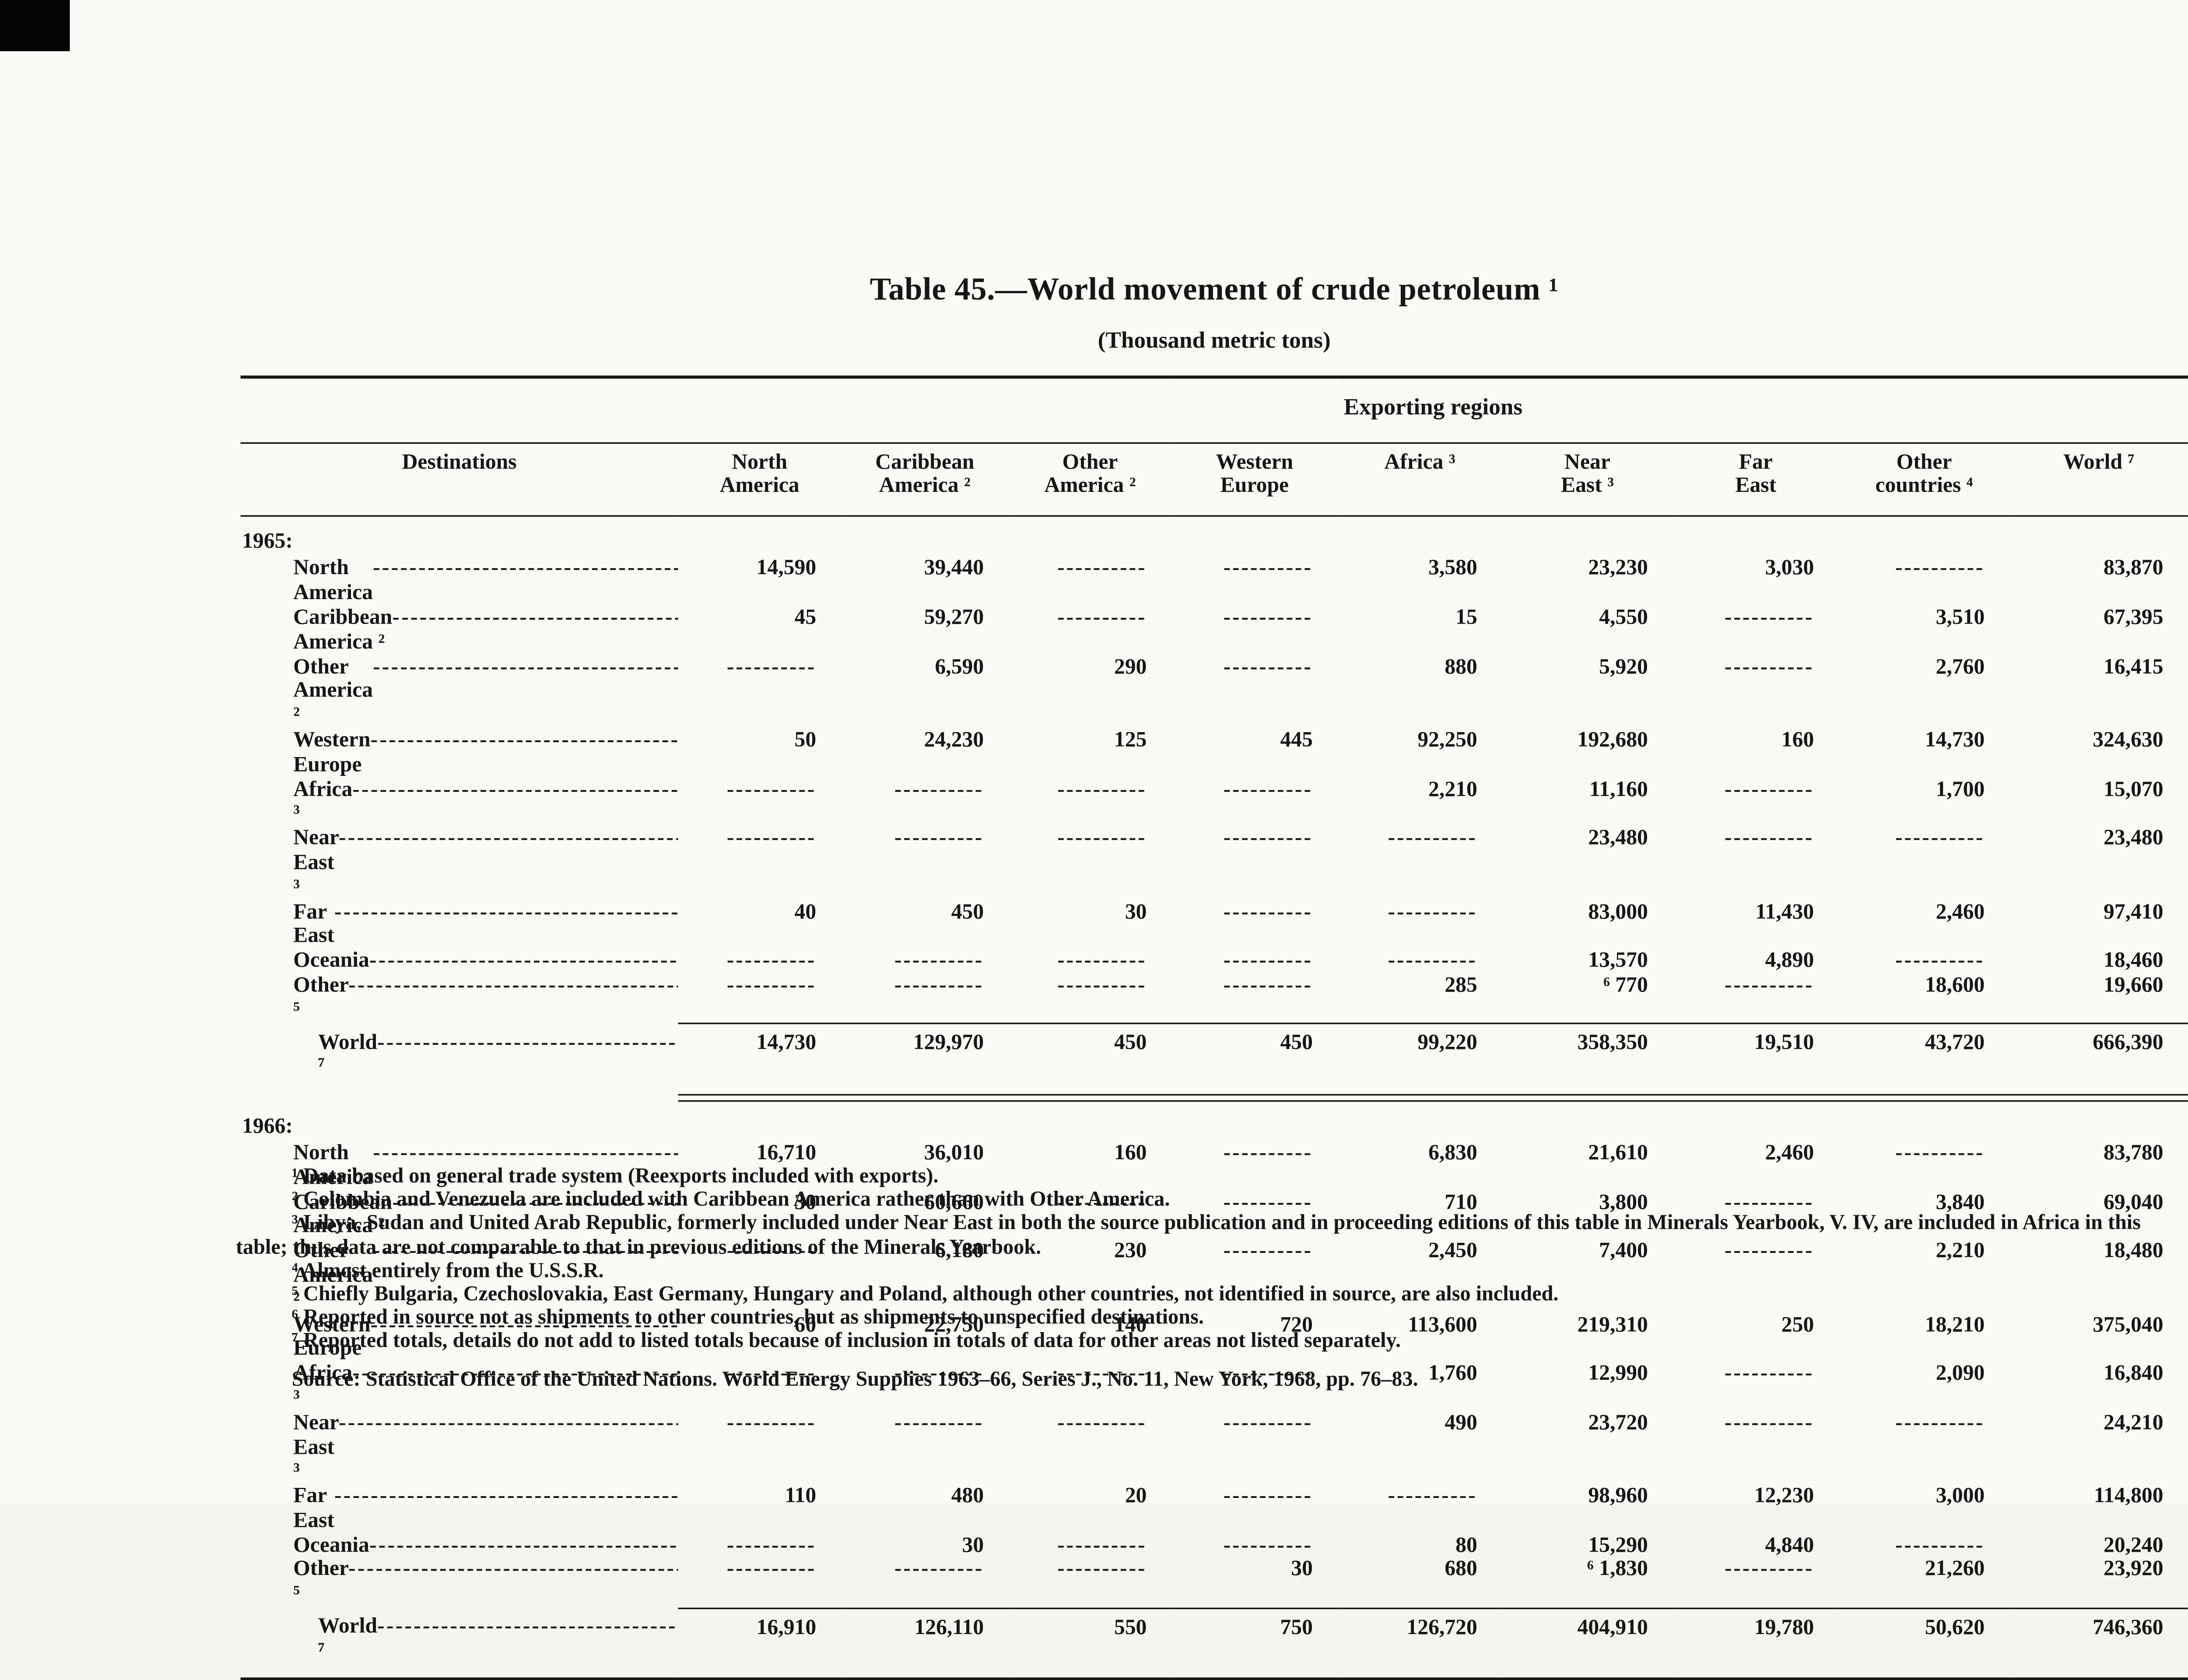 This screenshot has width=2188, height=1680. I want to click on value-cell: 20, so click(1136, 1497).